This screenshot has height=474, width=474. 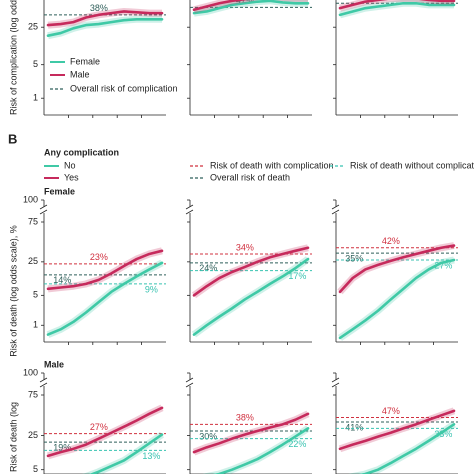 What do you see at coordinates (62, 447) in the screenshot?
I see `reference-label: 19%` at bounding box center [62, 447].